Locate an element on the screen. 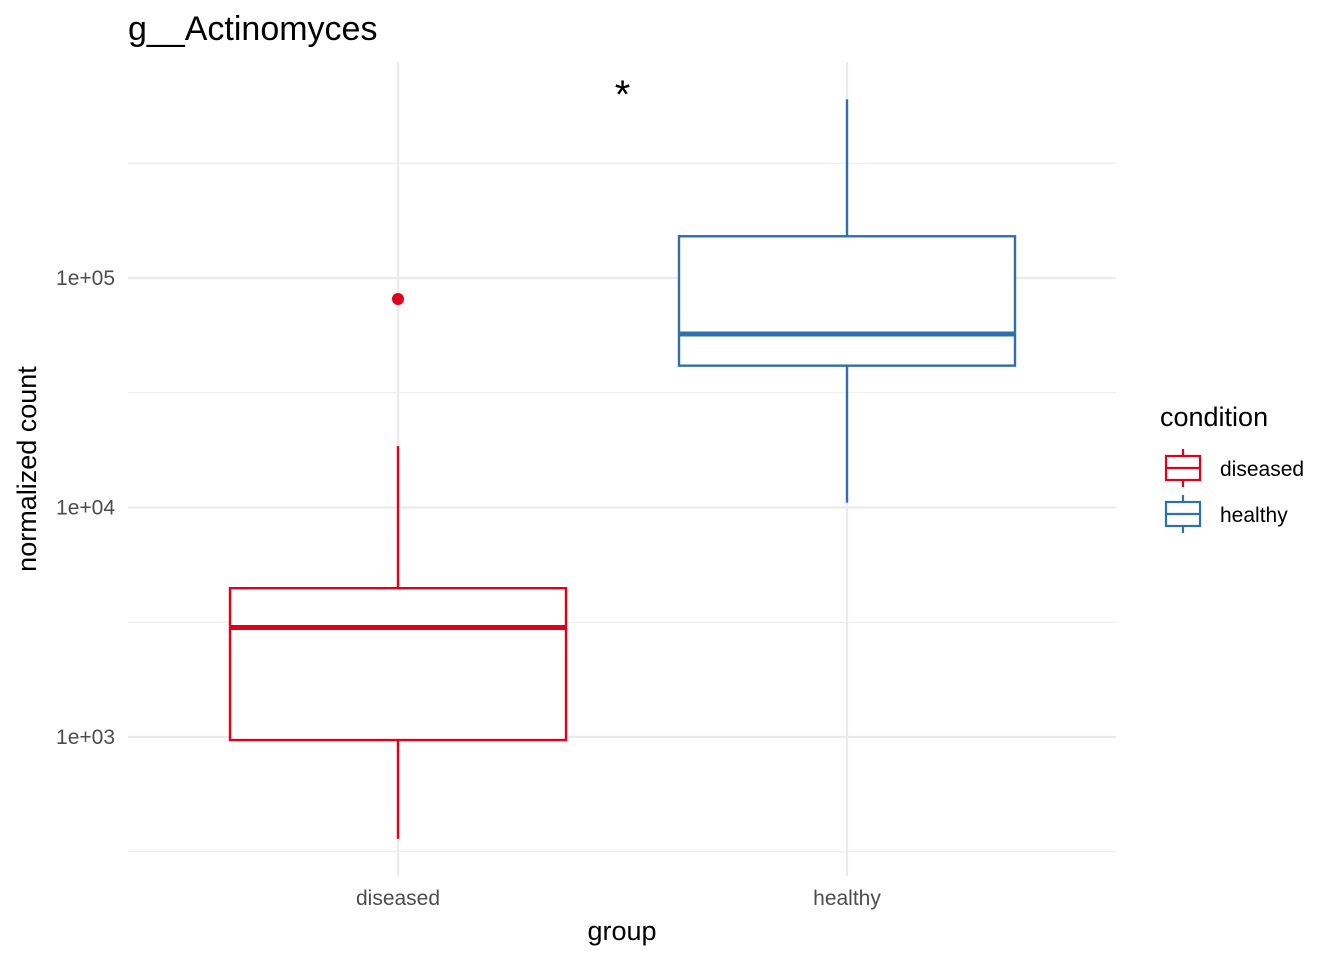 The height and width of the screenshot is (960, 1344). x-tick-label: diseased is located at coordinates (398, 898).